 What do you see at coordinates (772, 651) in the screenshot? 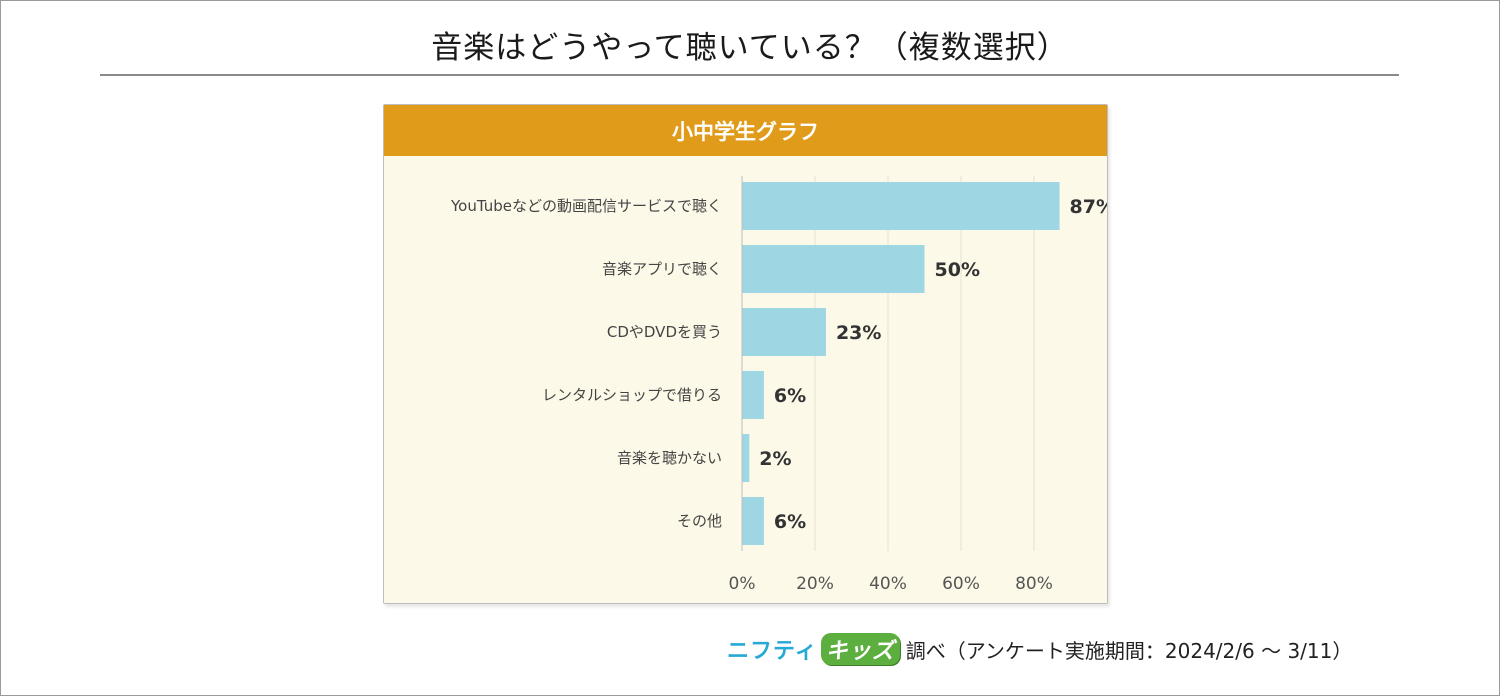
I see `brand-logo-part1: ニフティ` at bounding box center [772, 651].